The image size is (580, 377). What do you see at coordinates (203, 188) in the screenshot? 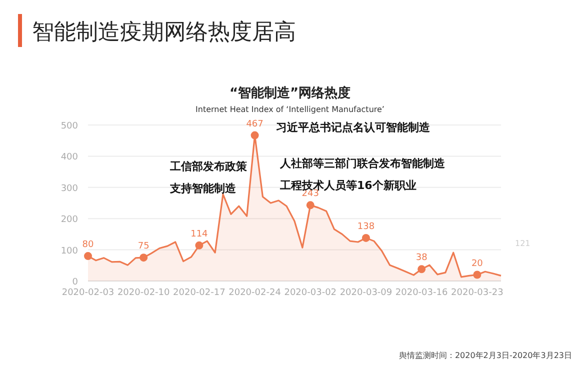
I see `annotation: 支持智能制造` at bounding box center [203, 188].